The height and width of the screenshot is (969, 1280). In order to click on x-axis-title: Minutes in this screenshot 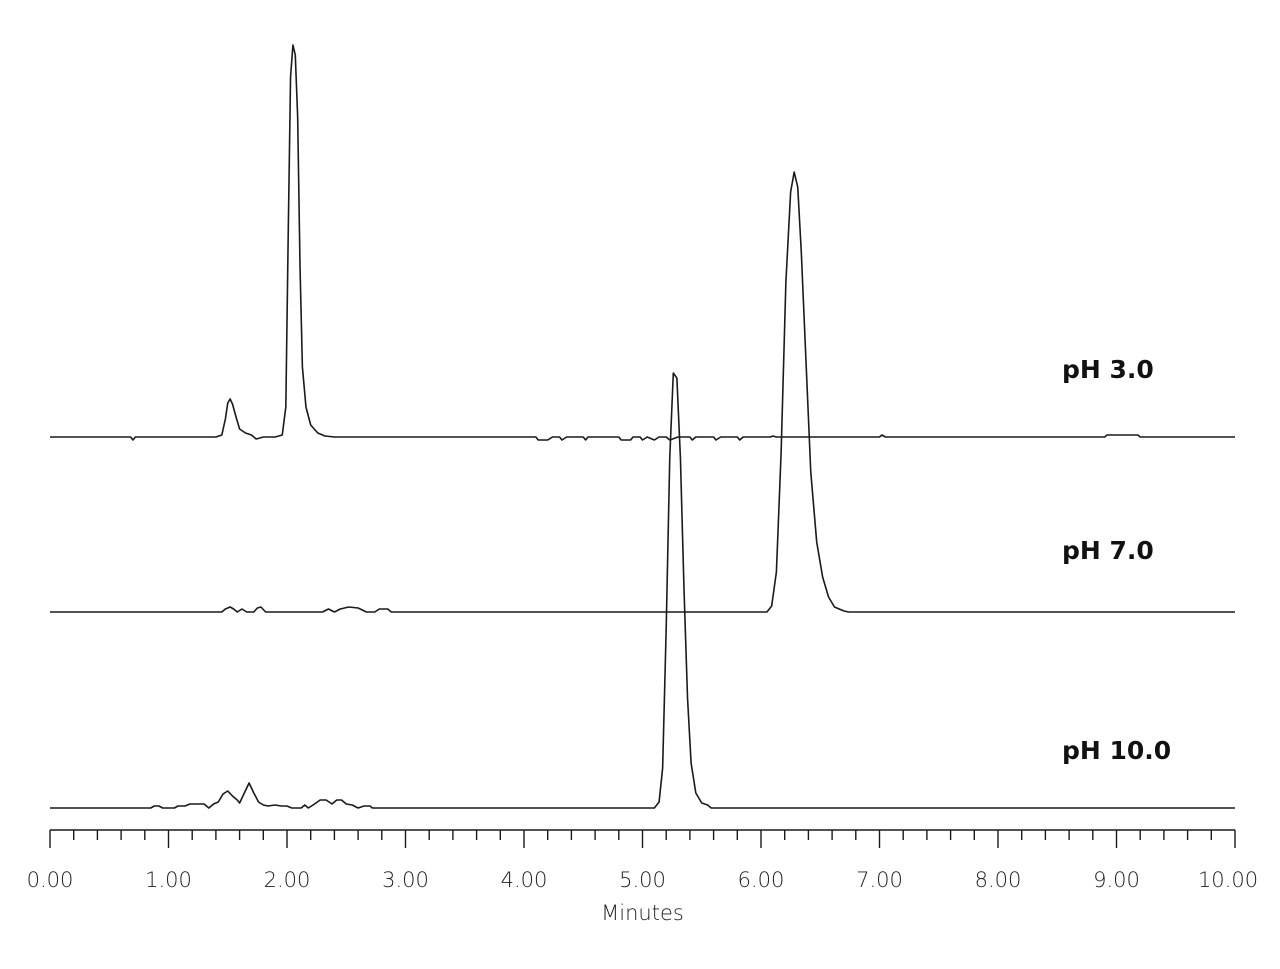, I will do `click(642, 913)`.